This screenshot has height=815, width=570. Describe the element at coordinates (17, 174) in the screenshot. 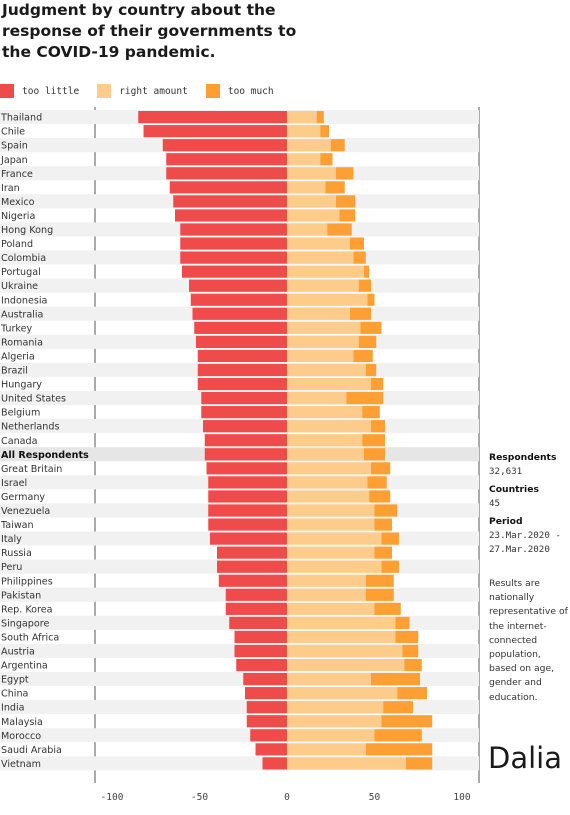

I see `category-label: France` at that location.